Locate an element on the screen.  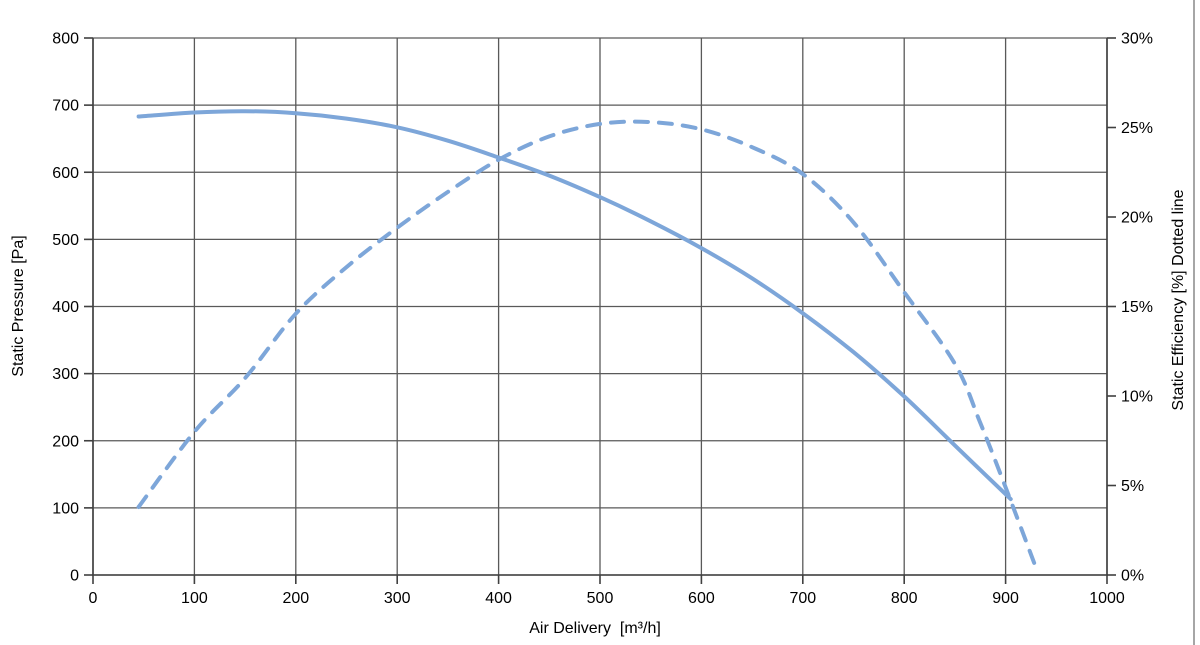
x-tick-label: 400 is located at coordinates (498, 598).